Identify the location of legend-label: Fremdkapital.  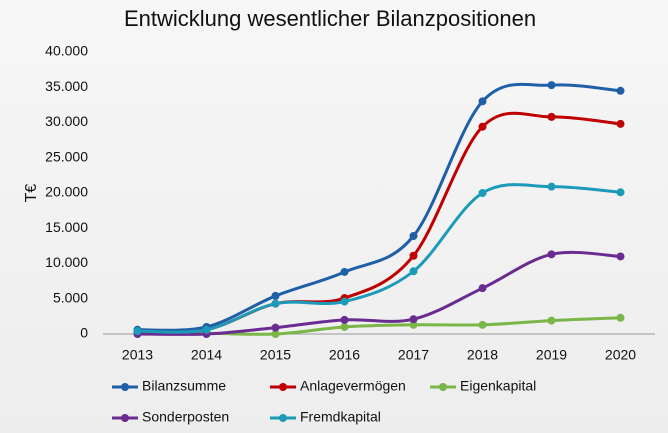
(340, 417).